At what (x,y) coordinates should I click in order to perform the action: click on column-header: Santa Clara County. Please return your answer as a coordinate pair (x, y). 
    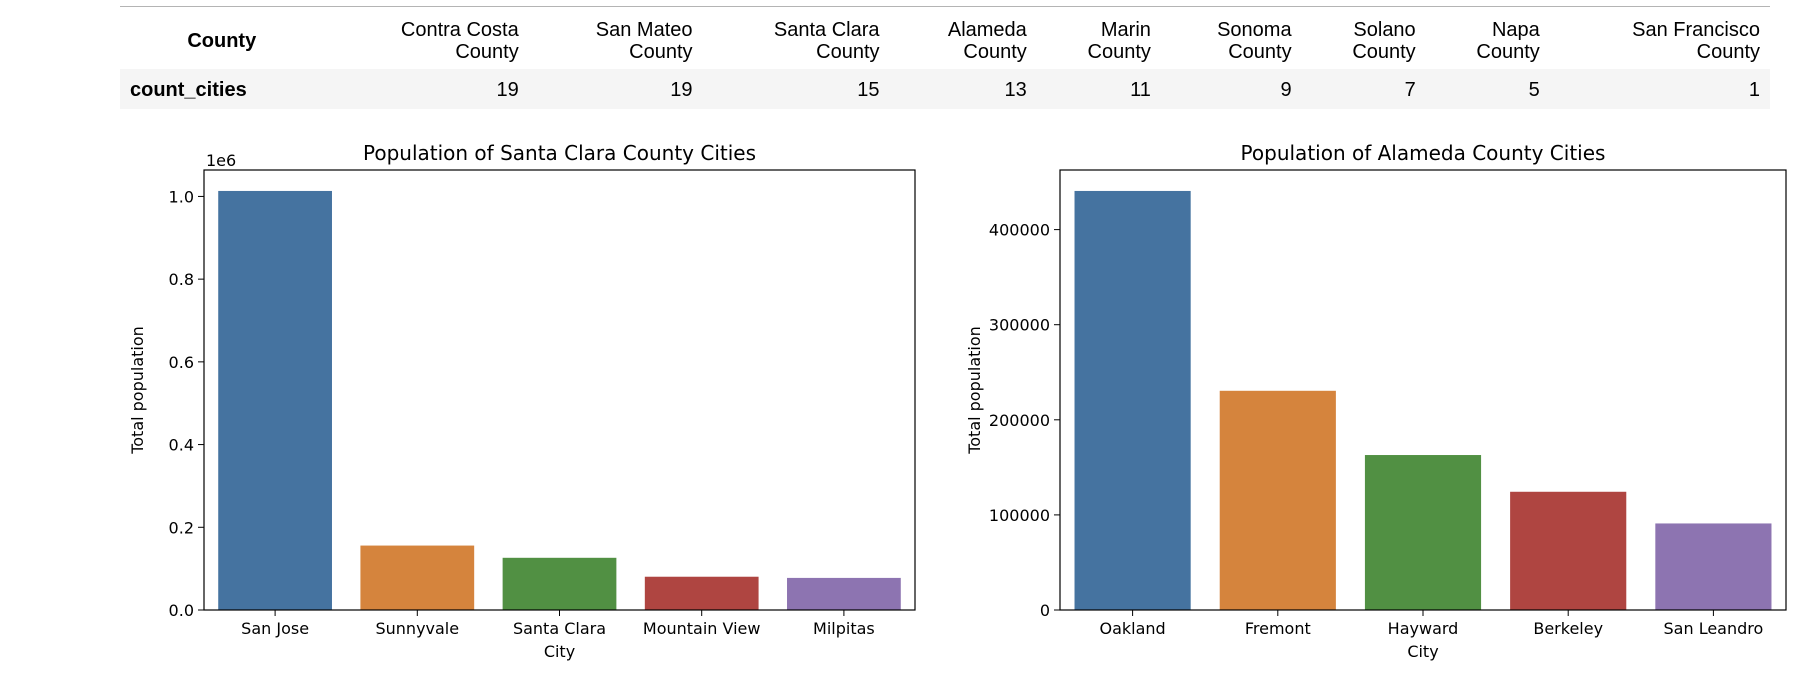
    Looking at the image, I should click on (796, 38).